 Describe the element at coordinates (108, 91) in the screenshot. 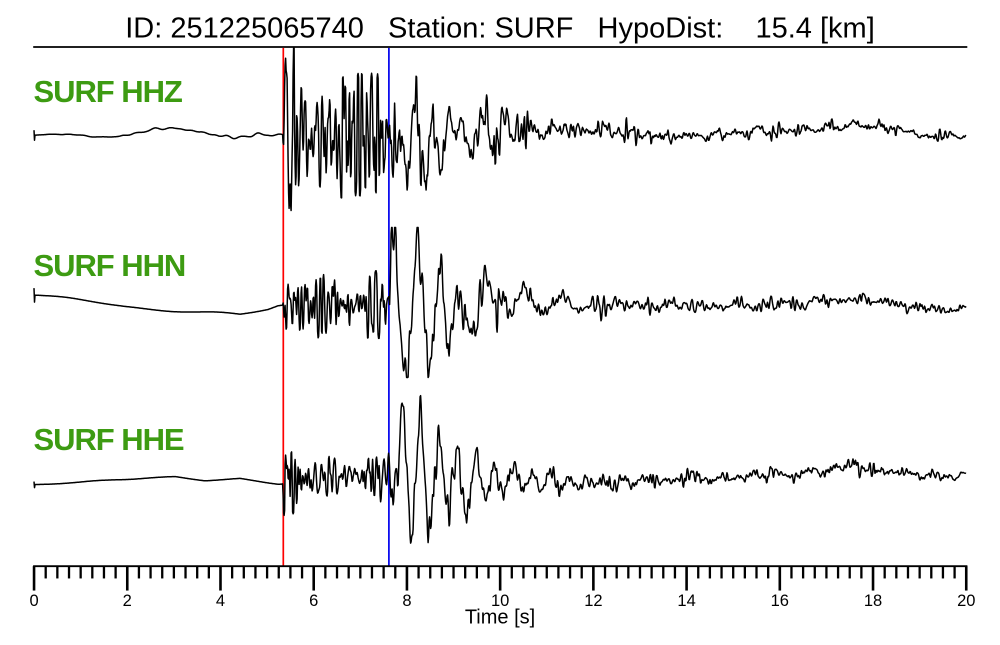

I see `svg-text: SURF HHZ` at that location.